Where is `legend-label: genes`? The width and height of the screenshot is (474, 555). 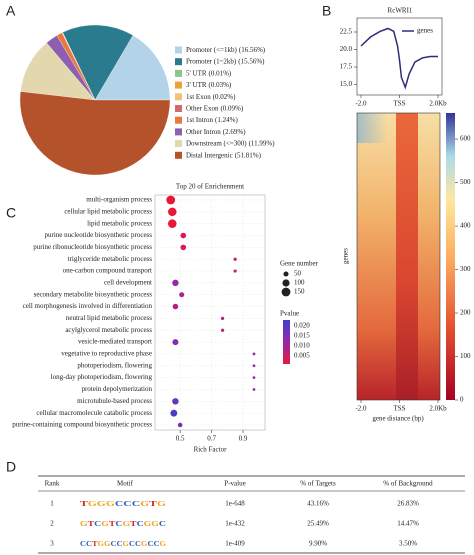
legend-label: genes is located at coordinates (425, 31).